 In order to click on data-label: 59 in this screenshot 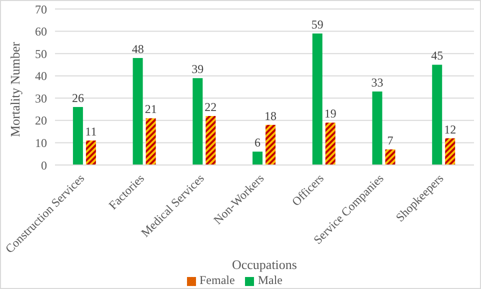, I will do `click(317, 25)`.